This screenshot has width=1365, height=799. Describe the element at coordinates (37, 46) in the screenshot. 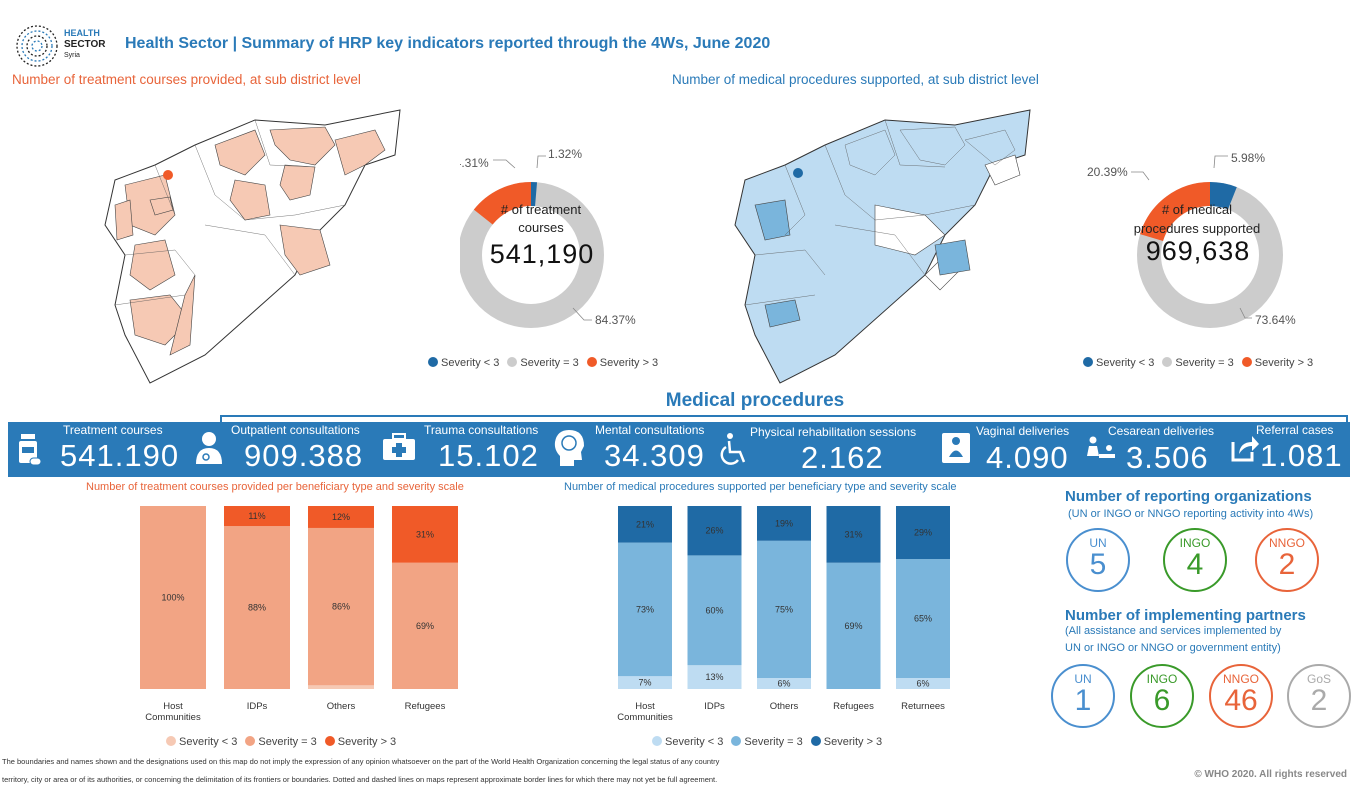

I see `logo-swirl-icon` at that location.